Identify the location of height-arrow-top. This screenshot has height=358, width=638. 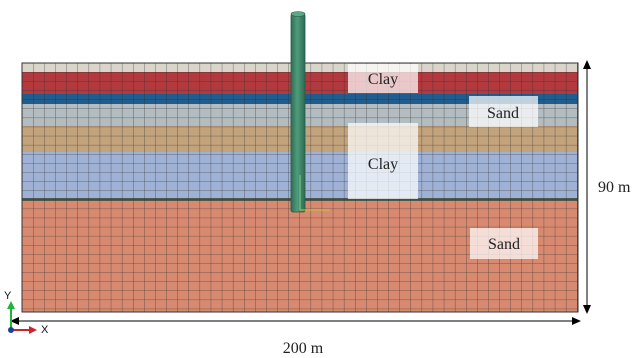
(587, 64).